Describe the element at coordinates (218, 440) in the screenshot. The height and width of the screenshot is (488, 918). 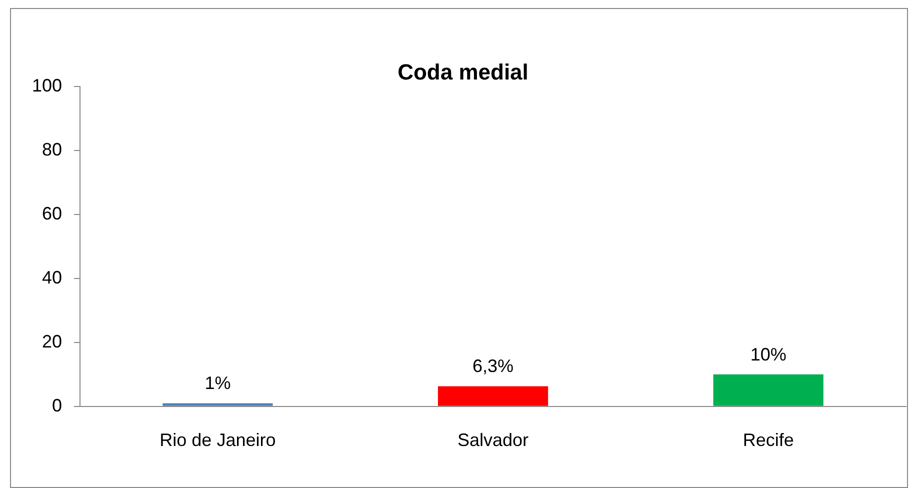
I see `x-tick-label: Rio de Janeiro` at that location.